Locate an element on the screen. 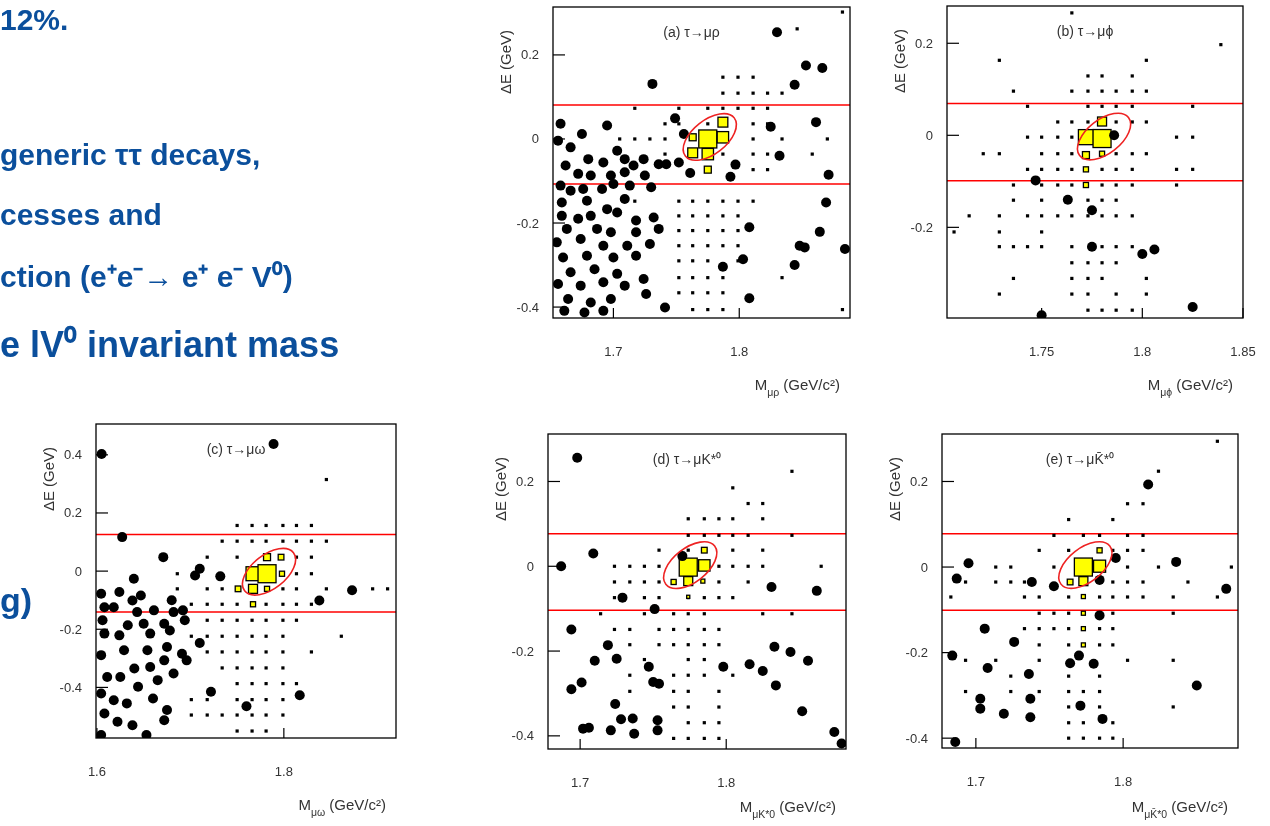 Image resolution: width=1270 pixels, height=826 pixels. x-tick-label: 1.75 is located at coordinates (1041, 351).